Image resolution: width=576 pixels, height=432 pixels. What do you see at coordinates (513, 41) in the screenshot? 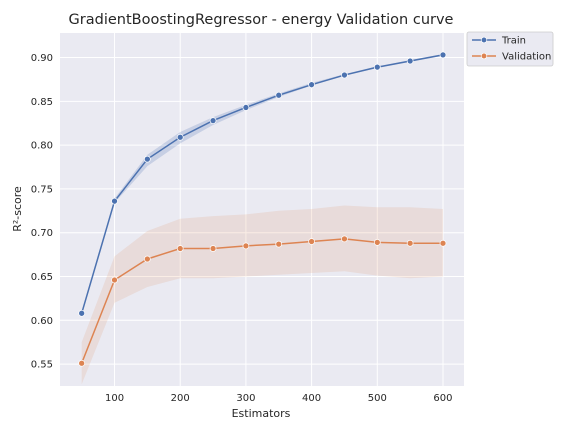
I see `legend-train-label: Train` at bounding box center [513, 41].